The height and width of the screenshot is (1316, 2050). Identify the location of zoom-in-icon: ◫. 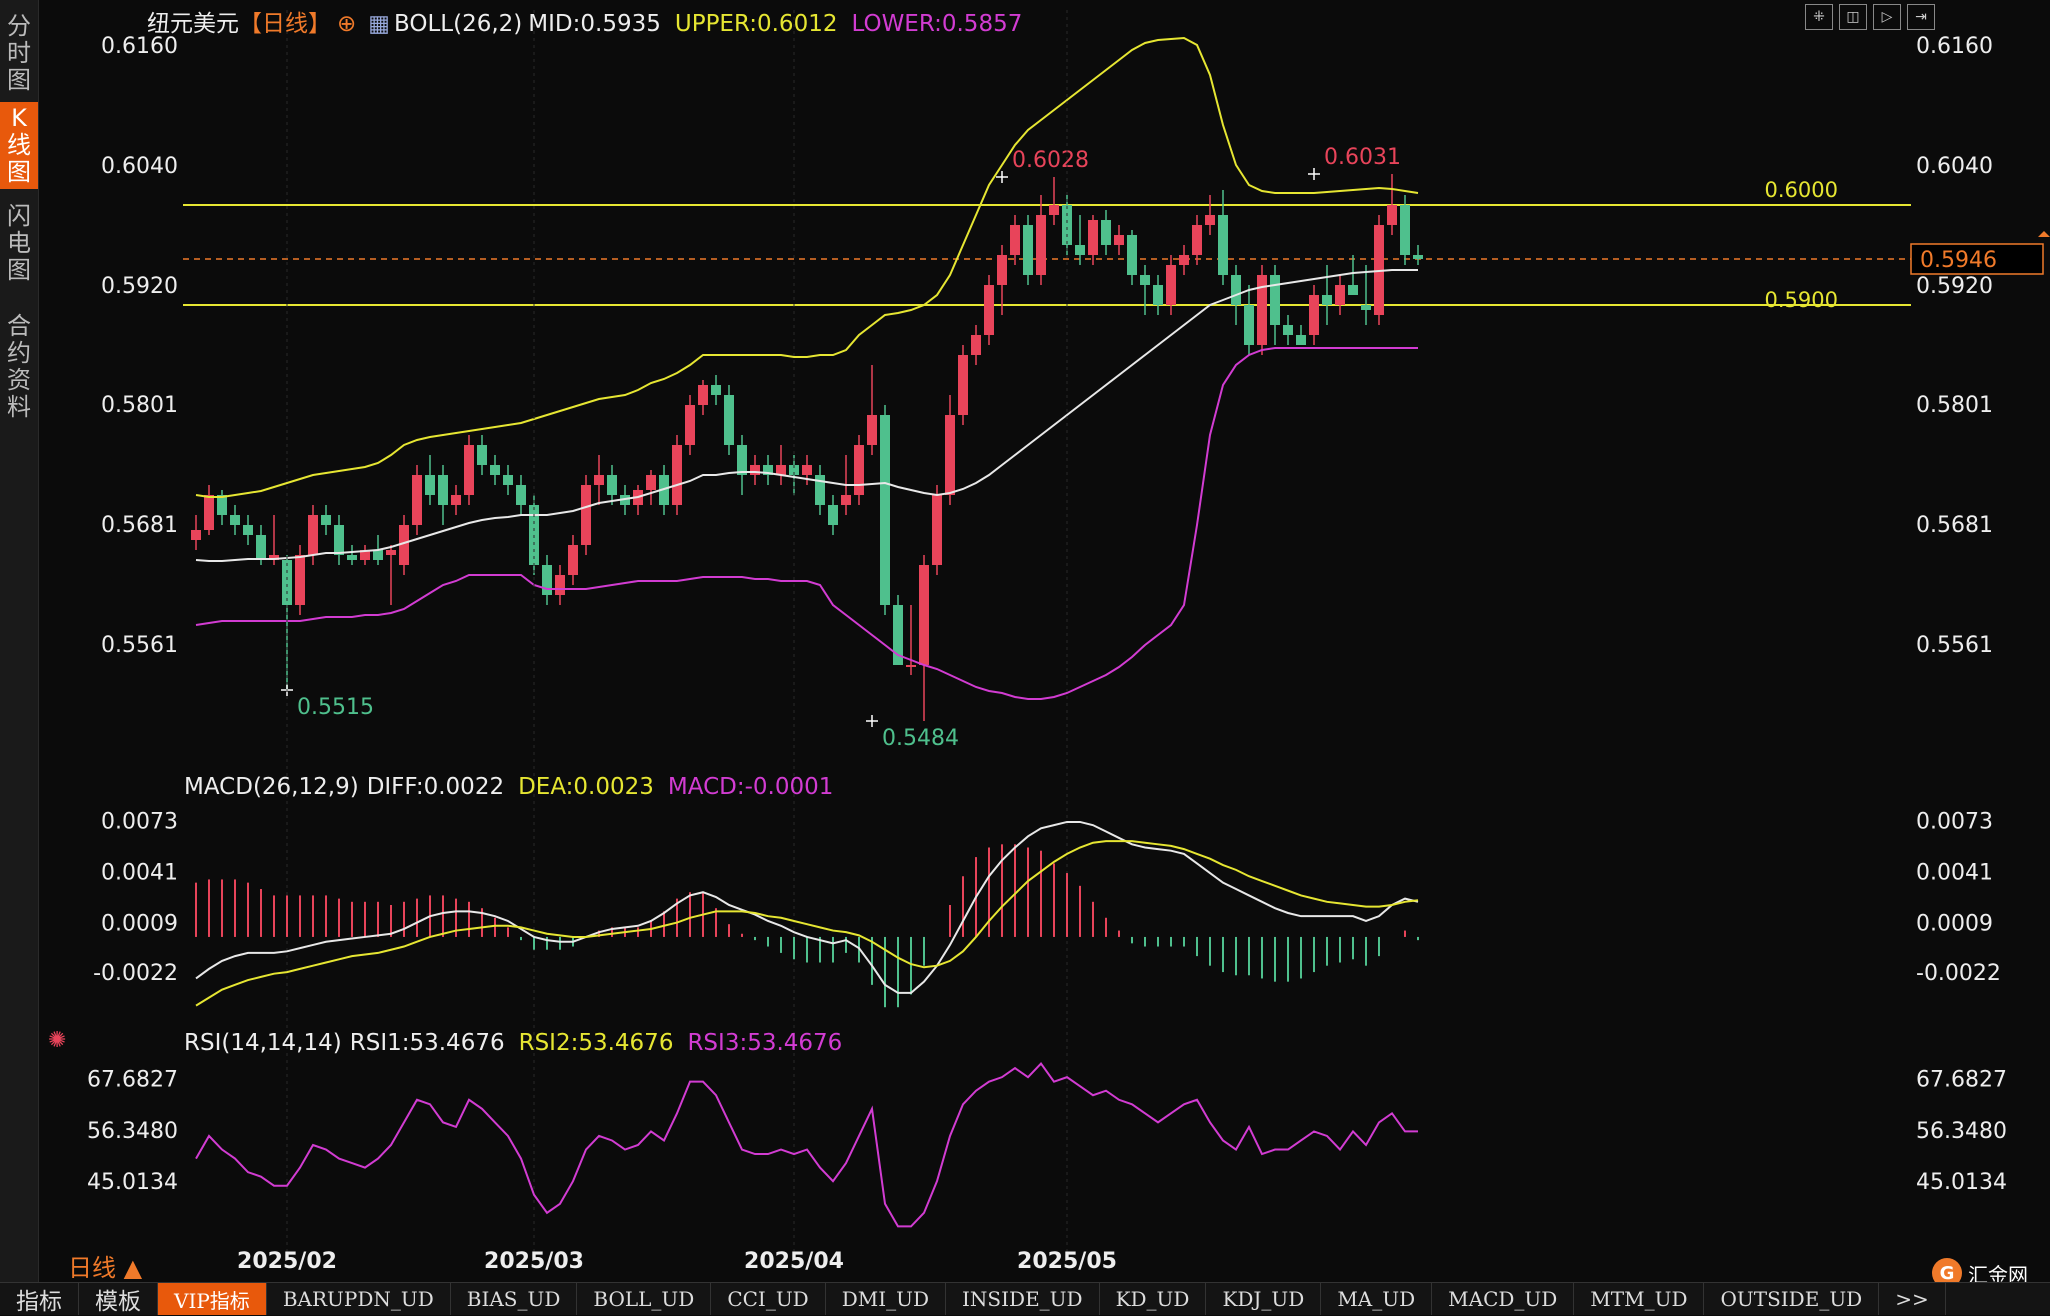
(1853, 17).